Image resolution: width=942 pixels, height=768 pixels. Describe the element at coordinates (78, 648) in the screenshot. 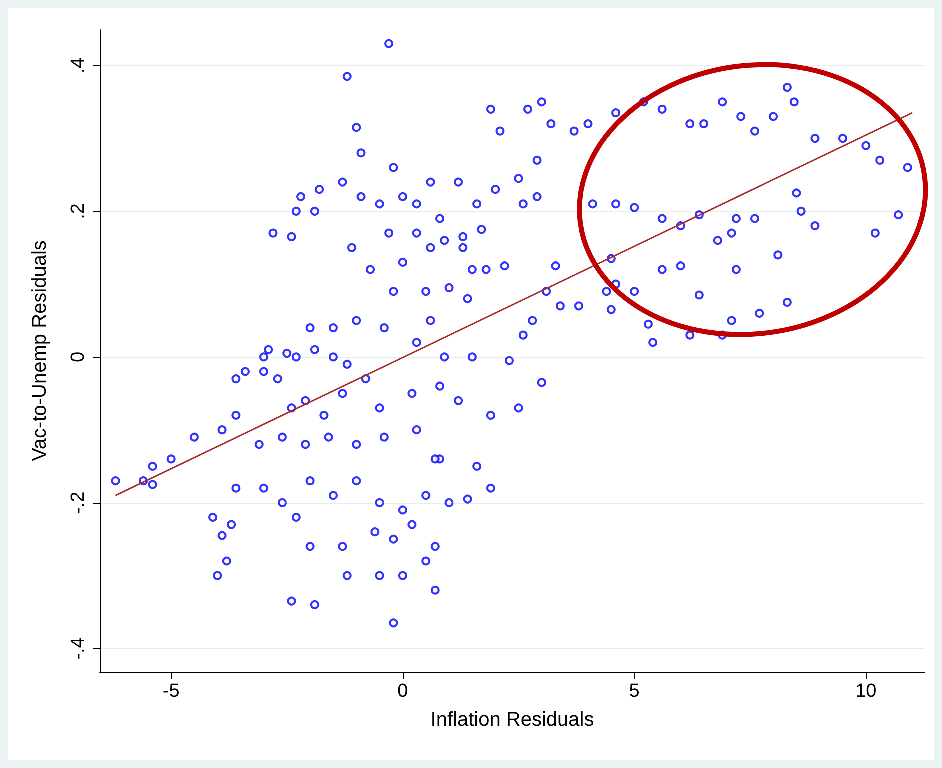

I see `y-tick-label: -.4` at that location.